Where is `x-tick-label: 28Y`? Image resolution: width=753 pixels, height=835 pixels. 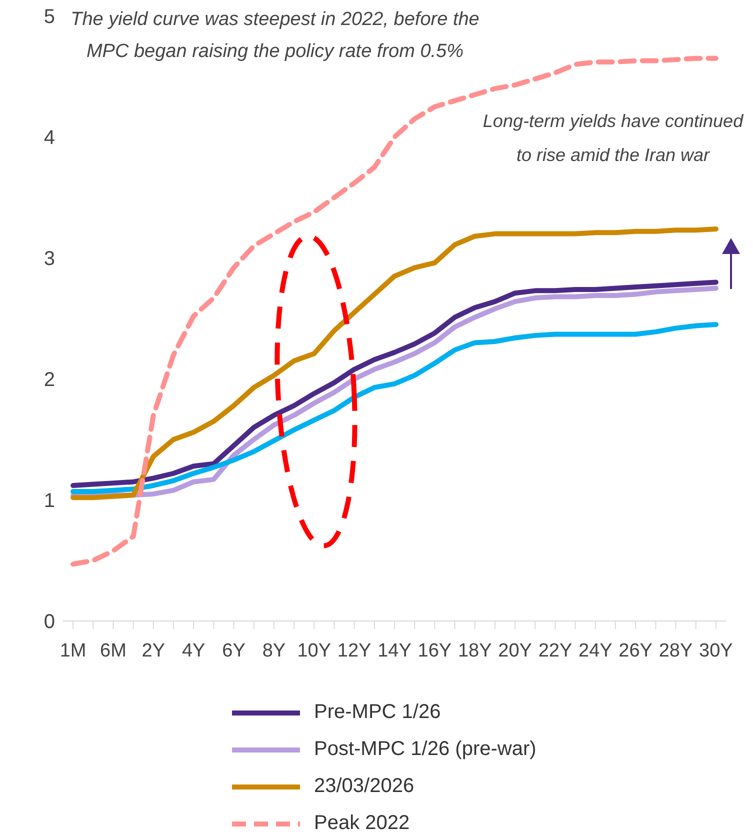
x-tick-label: 28Y is located at coordinates (675, 651).